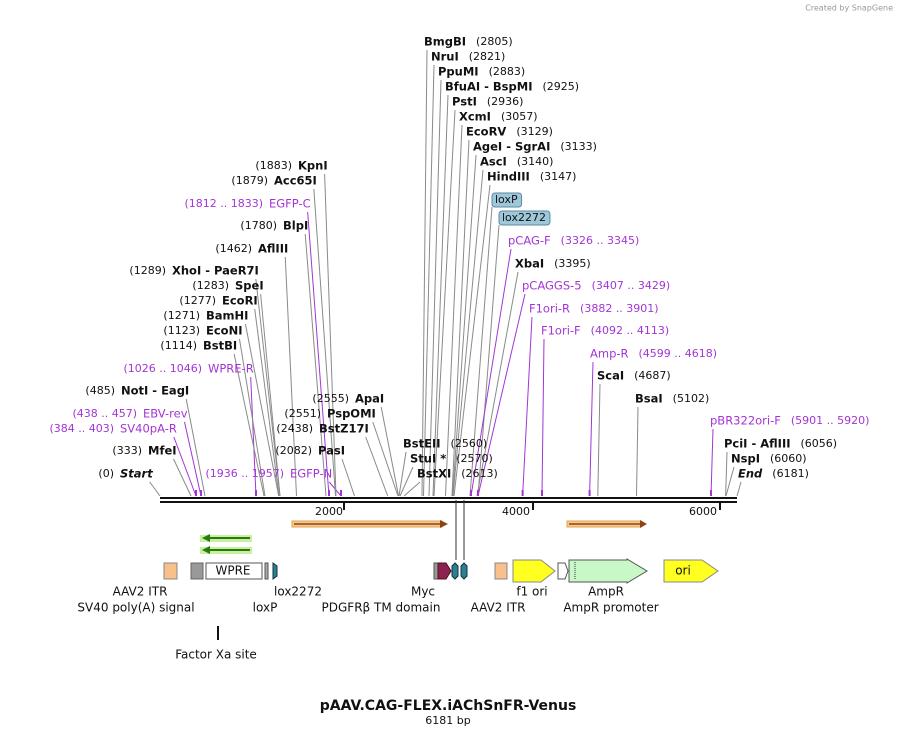  I want to click on site-position: (485), so click(100, 390).